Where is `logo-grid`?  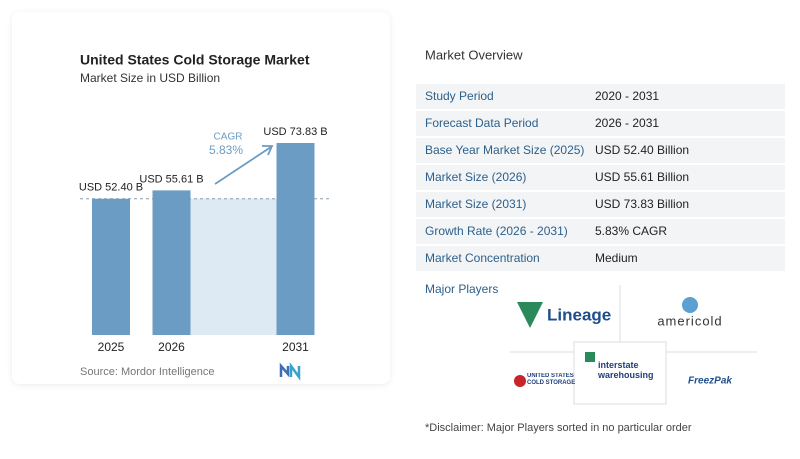 logo-grid is located at coordinates (633, 345).